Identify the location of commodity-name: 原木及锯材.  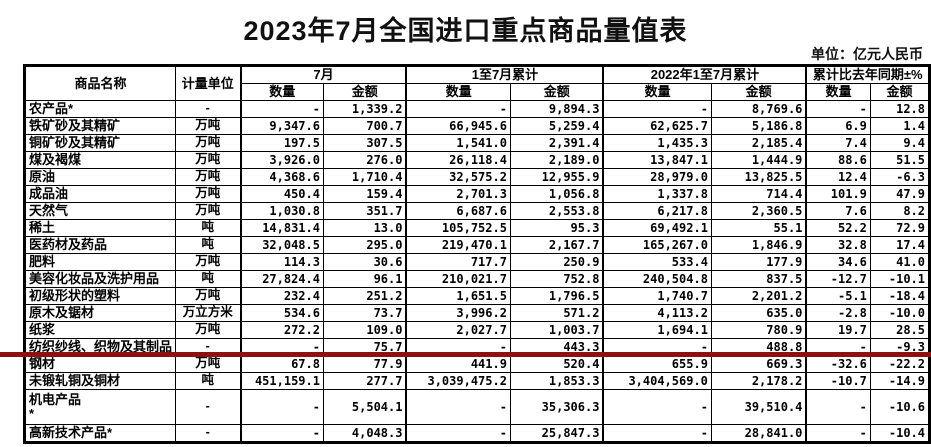
(100, 313).